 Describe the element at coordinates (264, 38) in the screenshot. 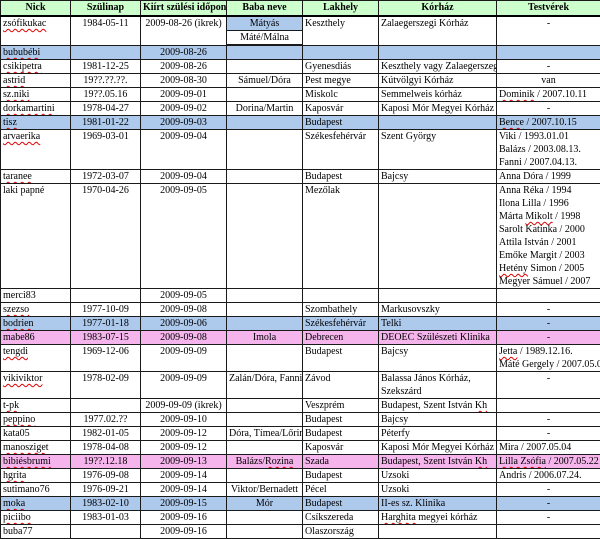

I see `baba-subcell: Máté/Málna` at that location.